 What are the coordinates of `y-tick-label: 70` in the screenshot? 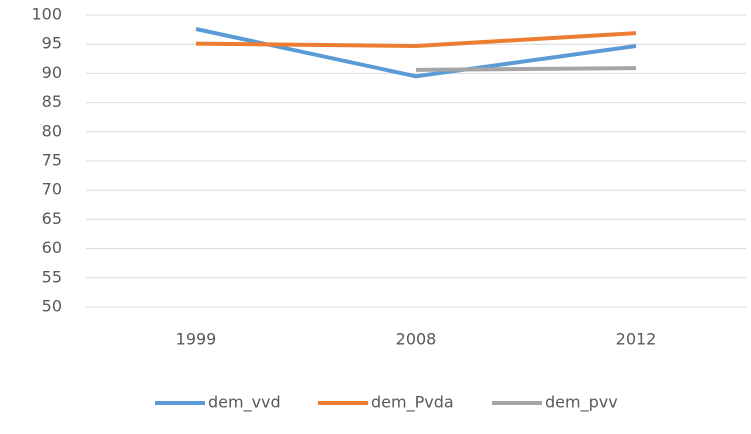 It's located at (52, 189).